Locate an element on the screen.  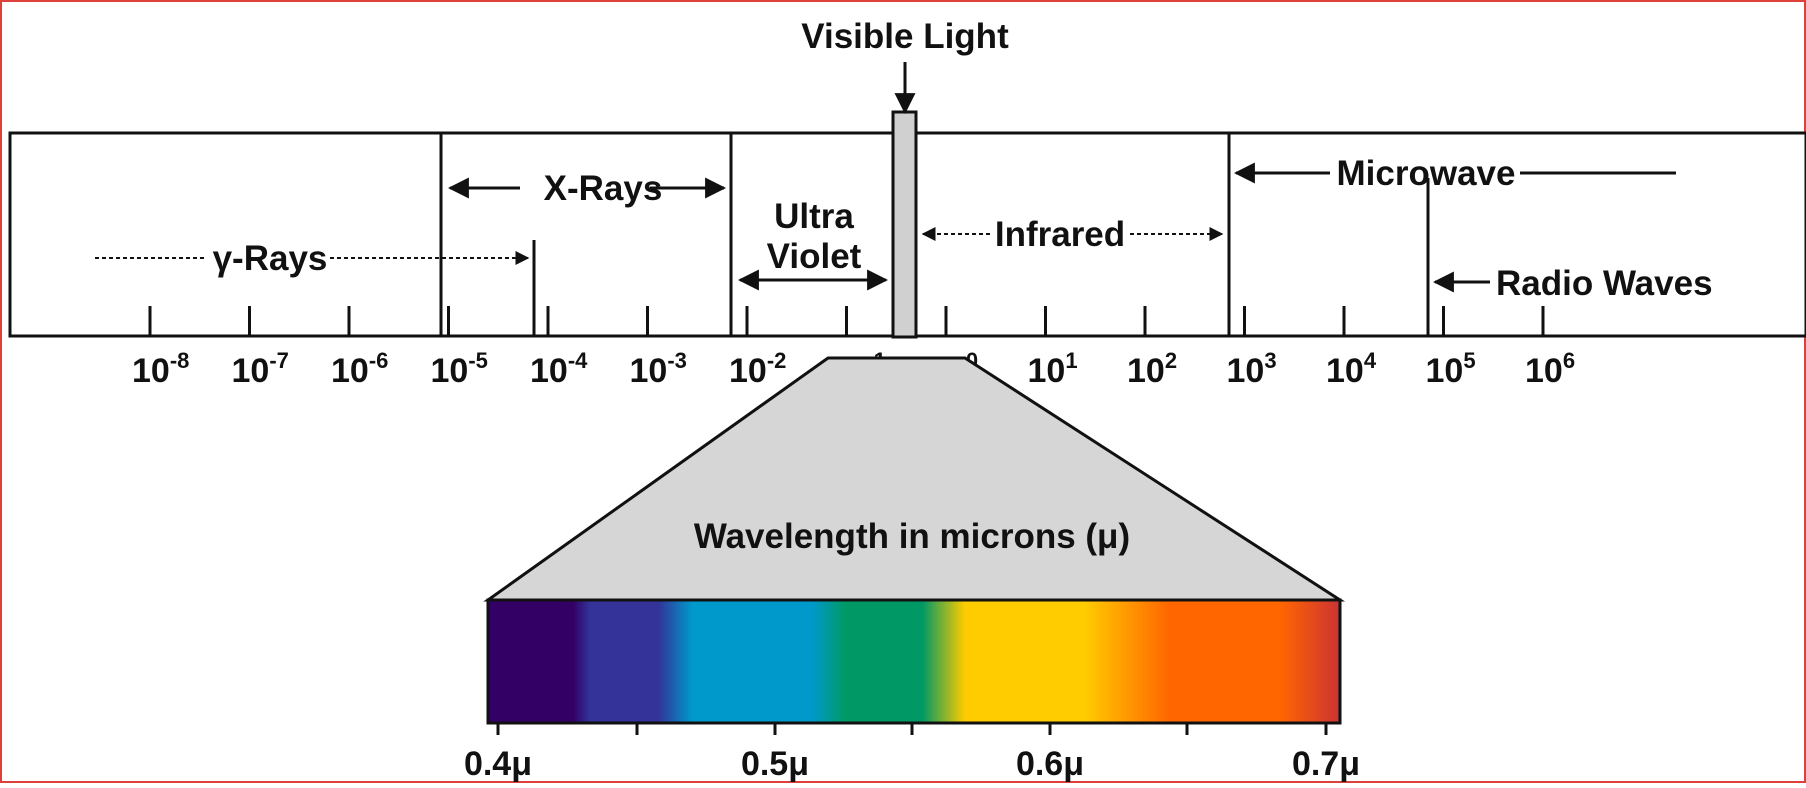
radio-label: Radio Waves is located at coordinates (1604, 283).